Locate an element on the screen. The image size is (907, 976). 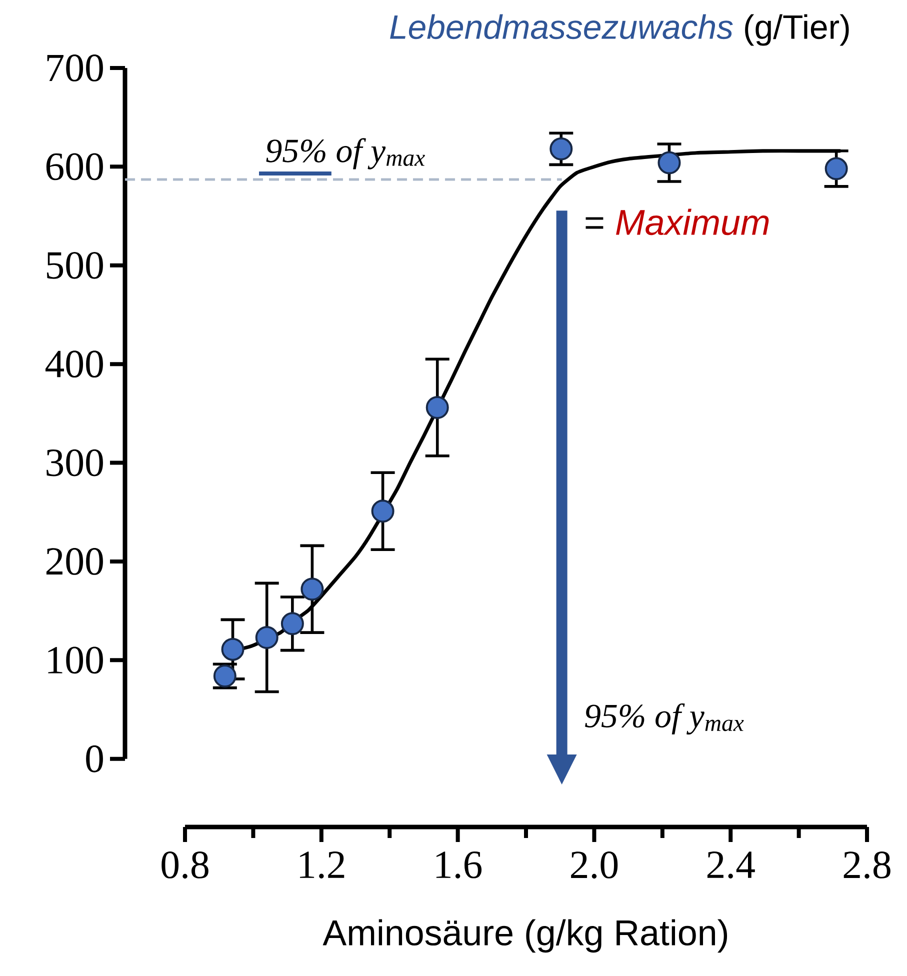
x-tick-label: 2.4 is located at coordinates (731, 865).